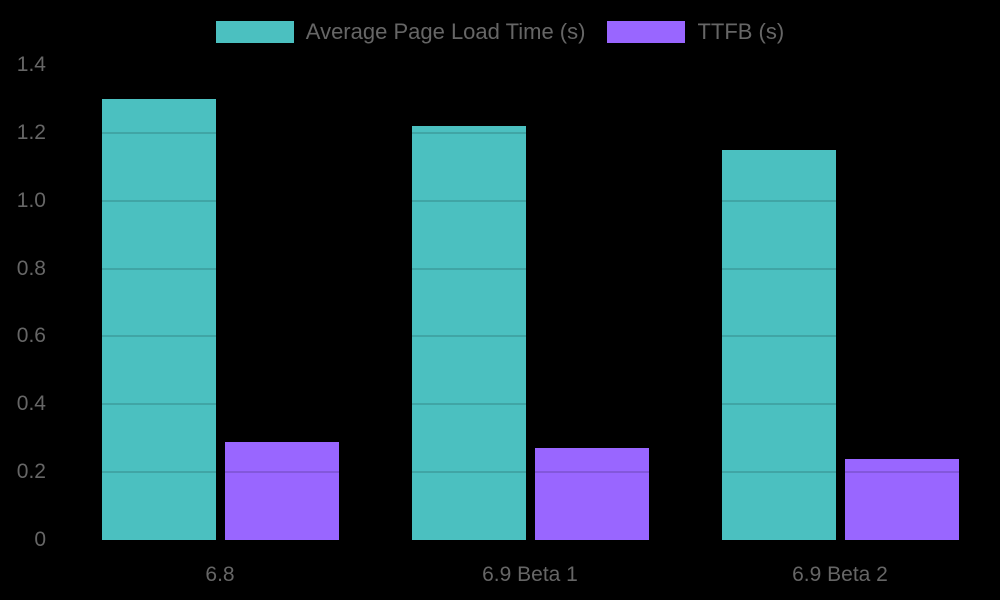 The height and width of the screenshot is (600, 1000). What do you see at coordinates (530, 574) in the screenshot?
I see `x-axis-tick-label: 6.9 Beta 1` at bounding box center [530, 574].